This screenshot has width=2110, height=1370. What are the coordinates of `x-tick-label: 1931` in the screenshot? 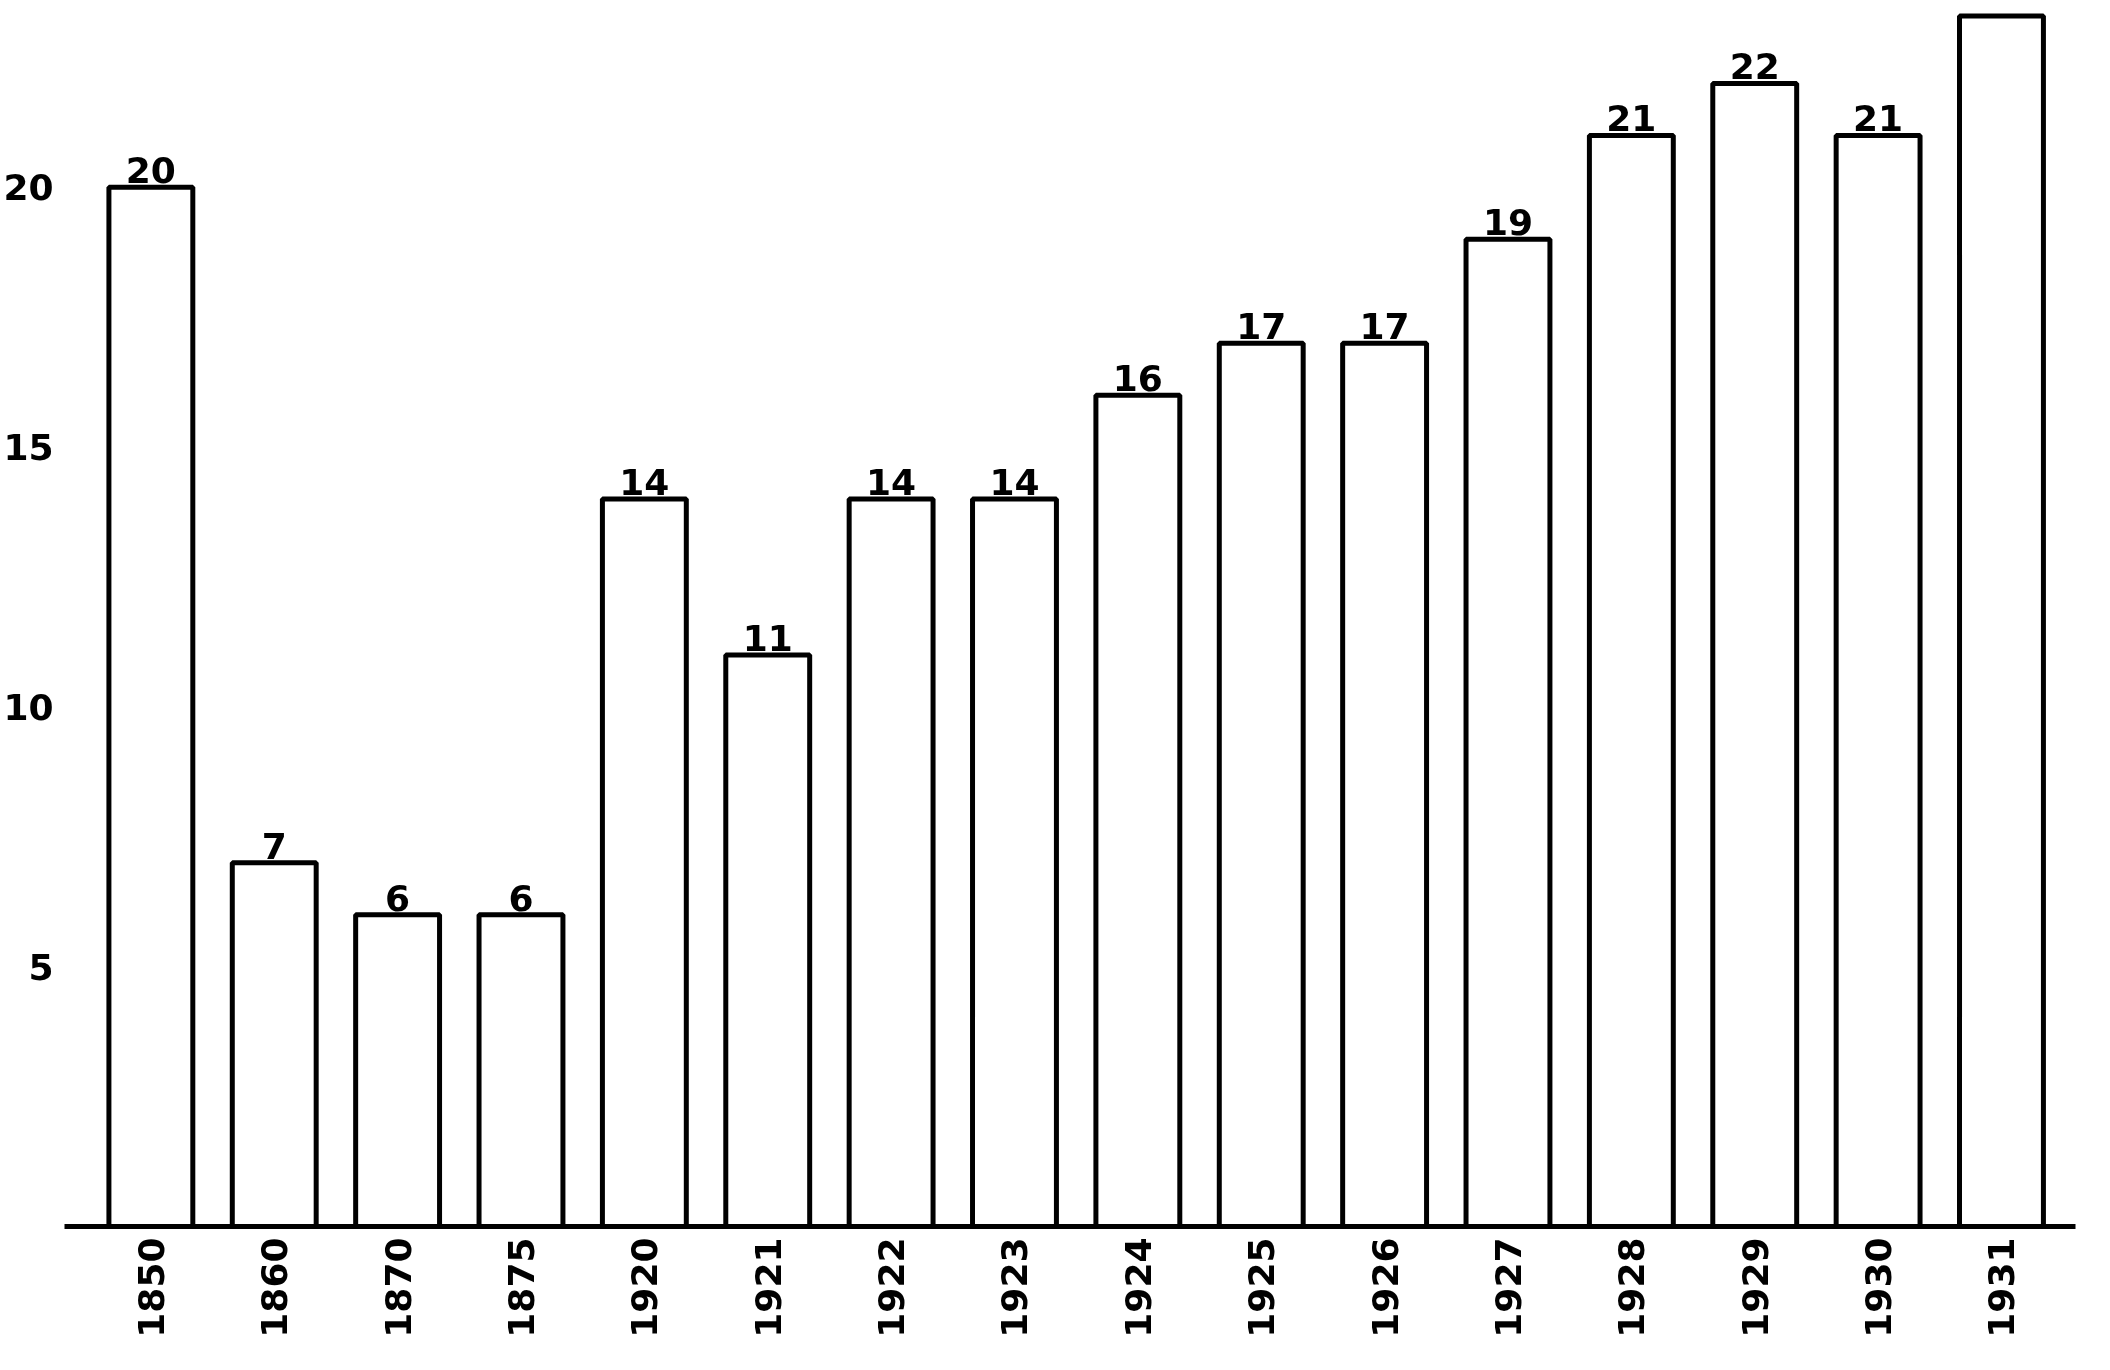 It's located at (2002, 1287).